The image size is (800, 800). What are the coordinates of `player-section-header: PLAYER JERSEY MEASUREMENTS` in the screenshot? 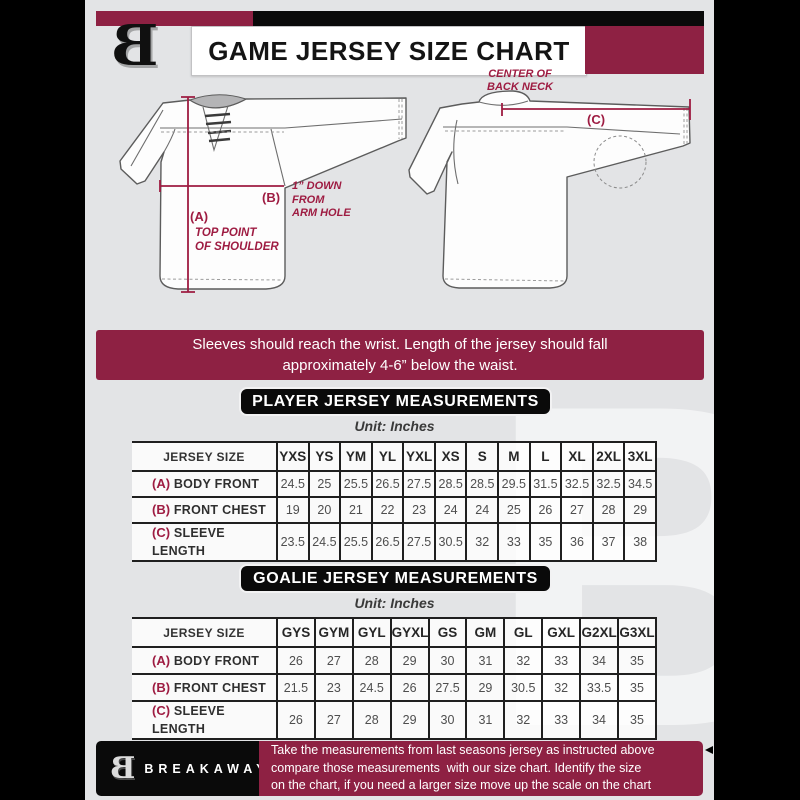 It's located at (395, 401).